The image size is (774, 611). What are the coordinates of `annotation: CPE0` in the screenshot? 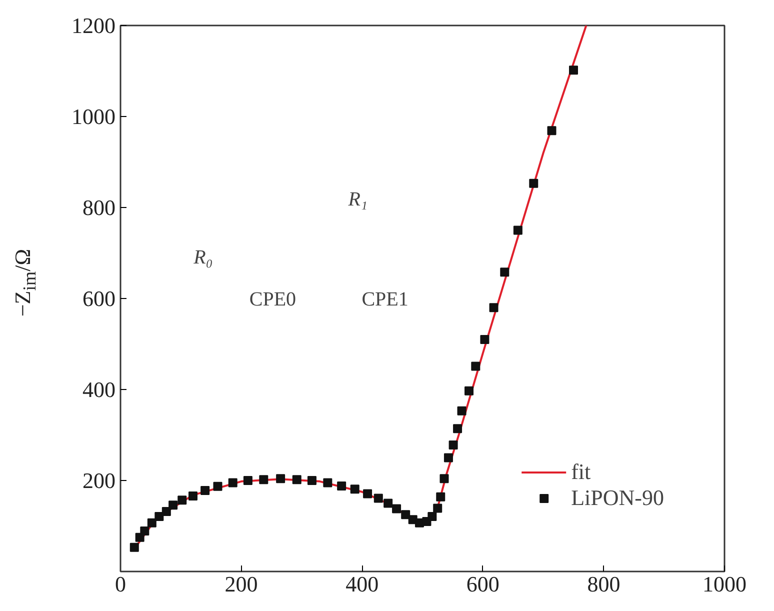 It's located at (272, 299).